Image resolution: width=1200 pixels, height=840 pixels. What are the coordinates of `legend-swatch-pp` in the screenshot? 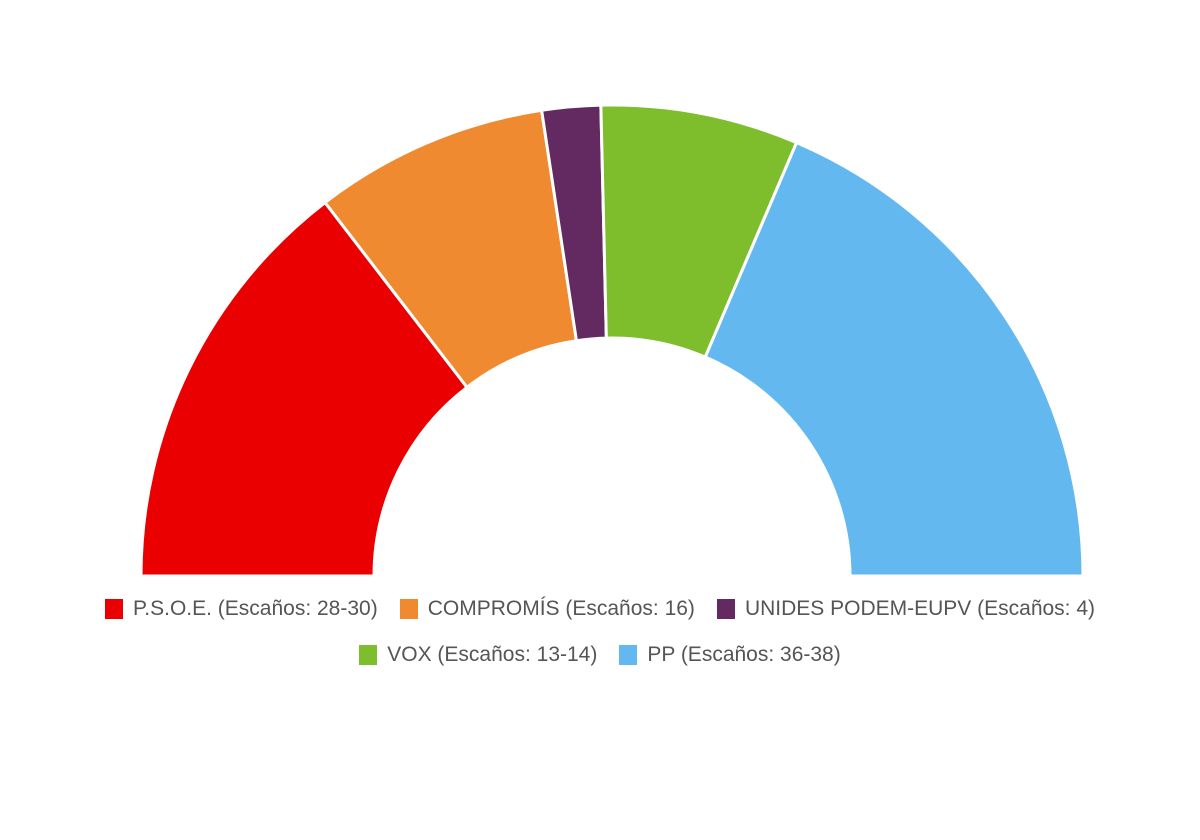 It's located at (628, 655).